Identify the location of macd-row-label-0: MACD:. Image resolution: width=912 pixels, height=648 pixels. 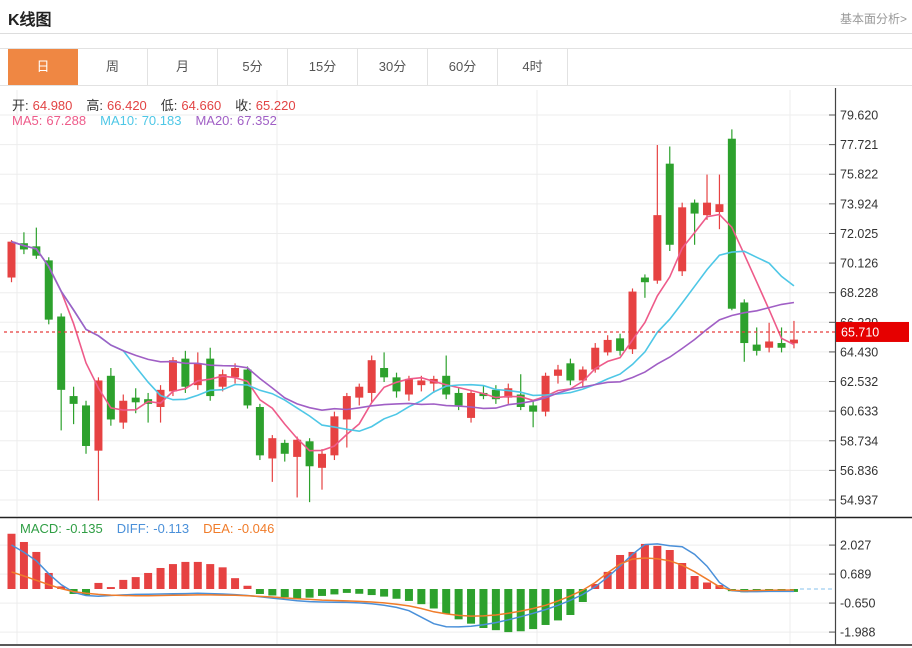
(41, 528).